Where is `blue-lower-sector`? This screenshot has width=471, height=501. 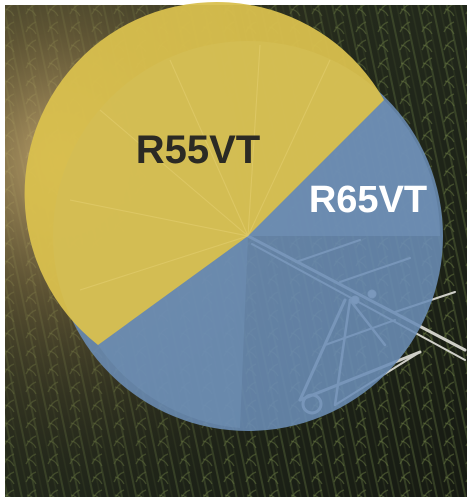
blue-lower-sector is located at coordinates (173, 332).